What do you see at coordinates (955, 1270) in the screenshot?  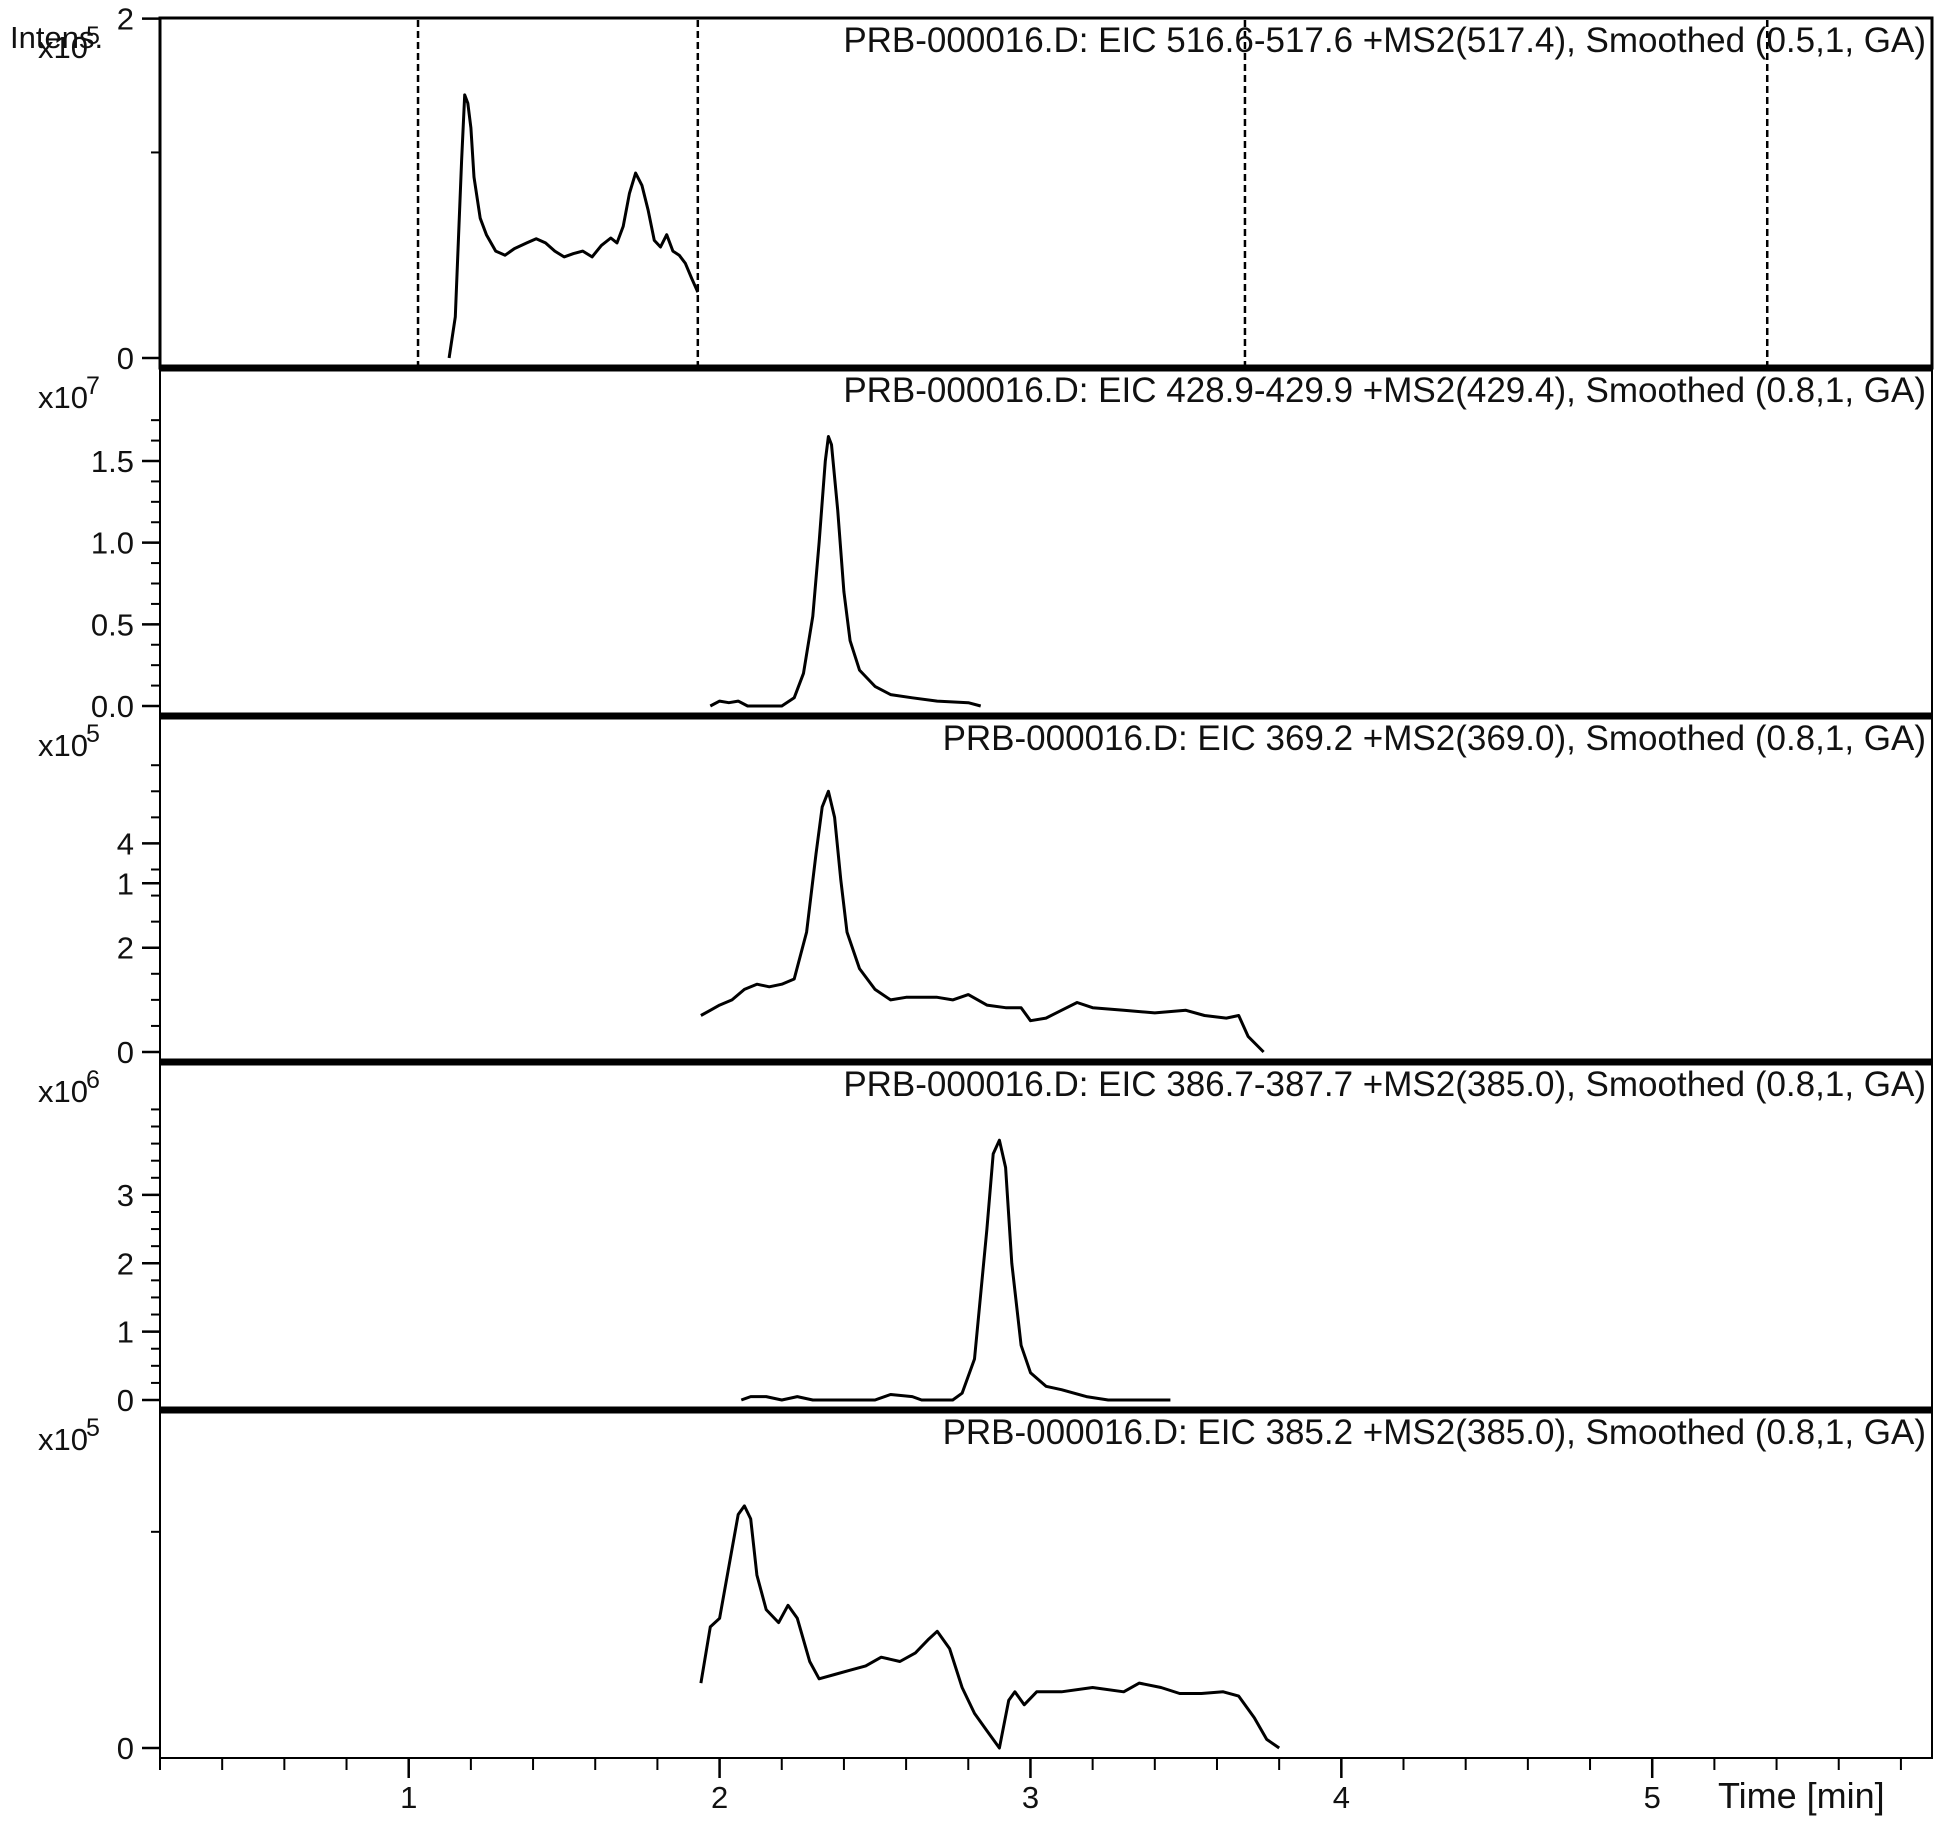 I see `panel-4-trace` at bounding box center [955, 1270].